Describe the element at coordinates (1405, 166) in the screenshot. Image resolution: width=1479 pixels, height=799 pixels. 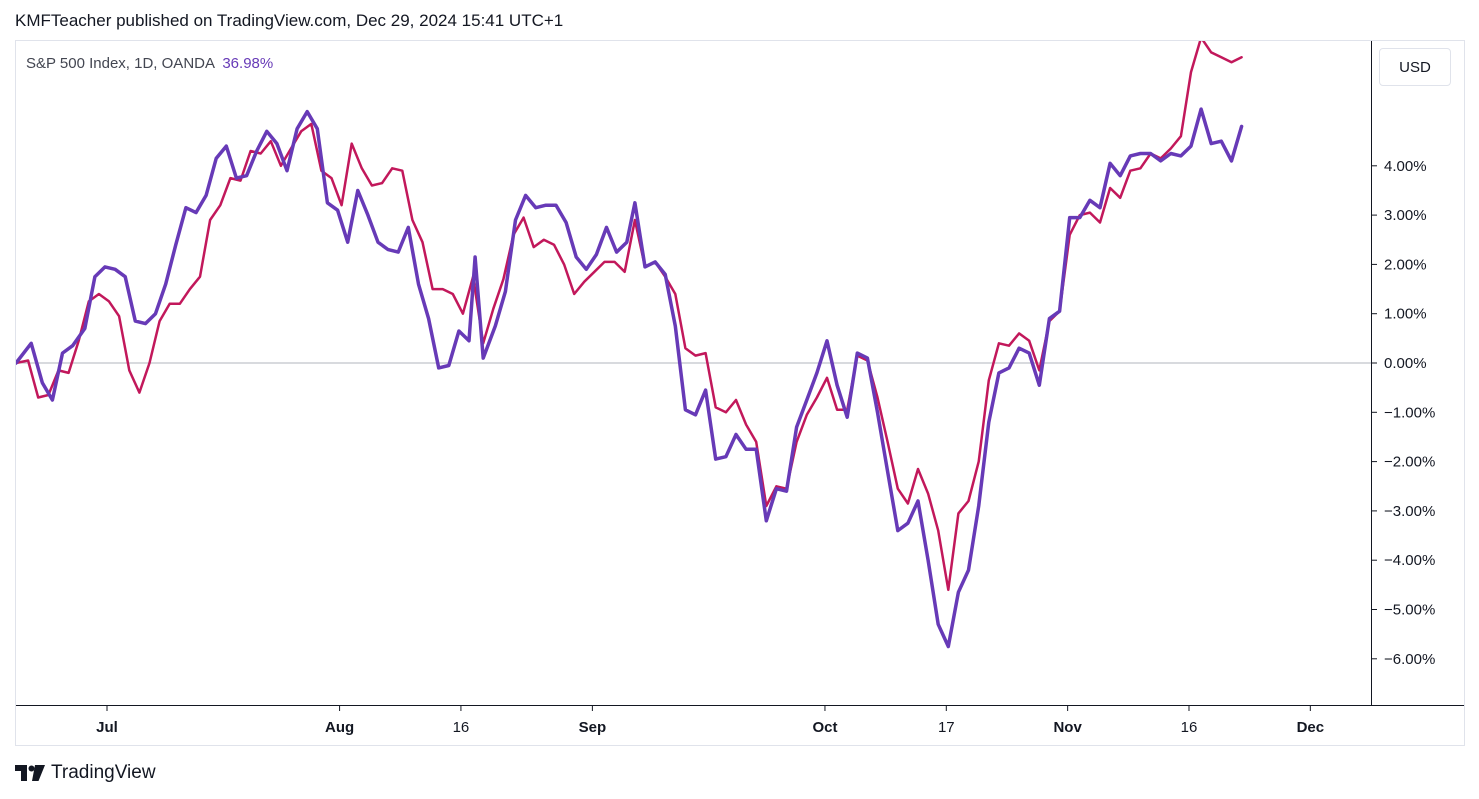
I see `y-tick-label: 4.00%` at that location.